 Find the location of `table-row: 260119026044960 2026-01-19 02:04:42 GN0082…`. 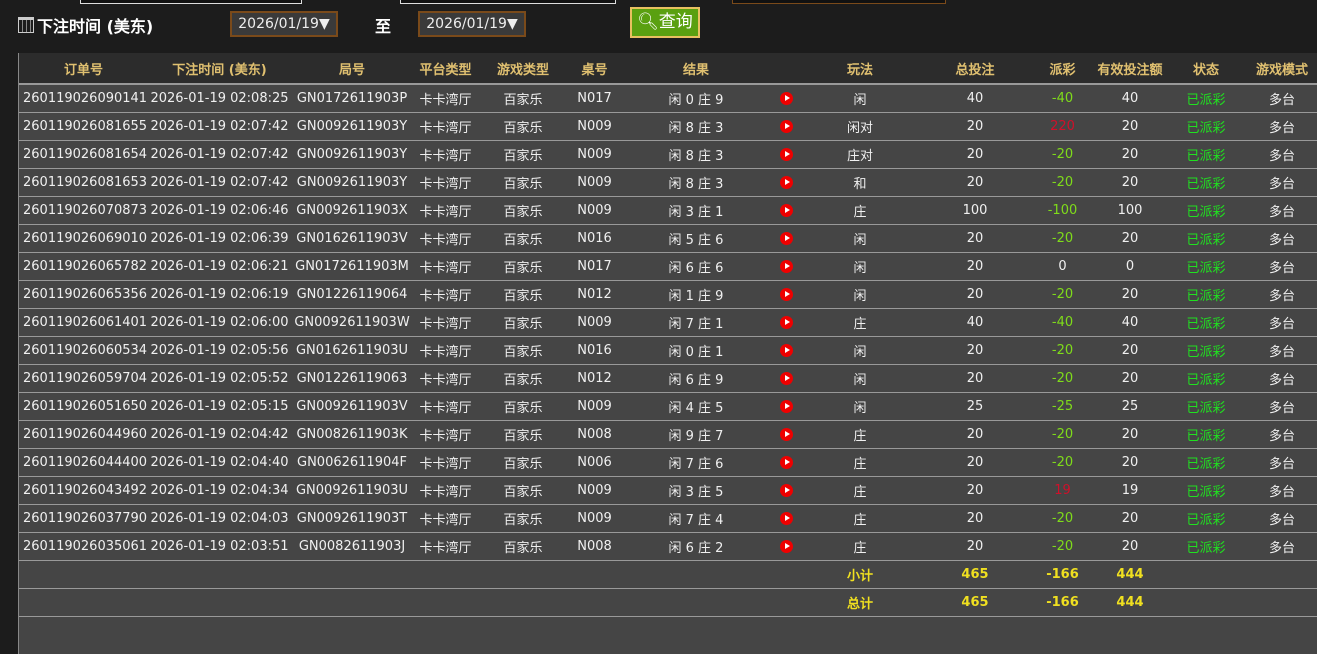

table-row: 260119026044960 2026-01-19 02:04:42 GN0082… is located at coordinates (668, 434).